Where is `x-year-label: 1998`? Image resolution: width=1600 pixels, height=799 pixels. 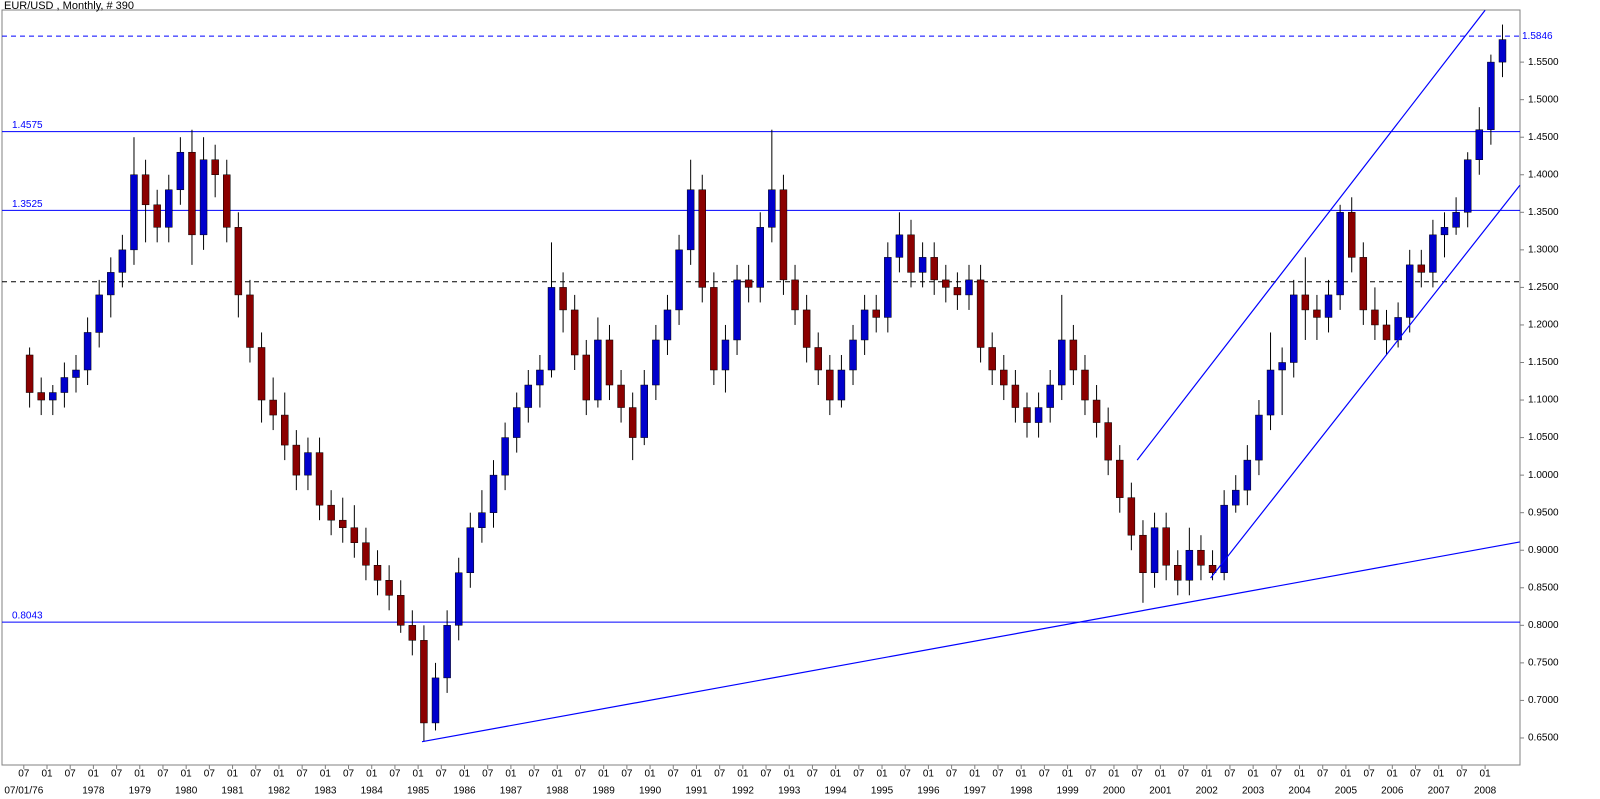 x-year-label: 1998 is located at coordinates (1021, 791).